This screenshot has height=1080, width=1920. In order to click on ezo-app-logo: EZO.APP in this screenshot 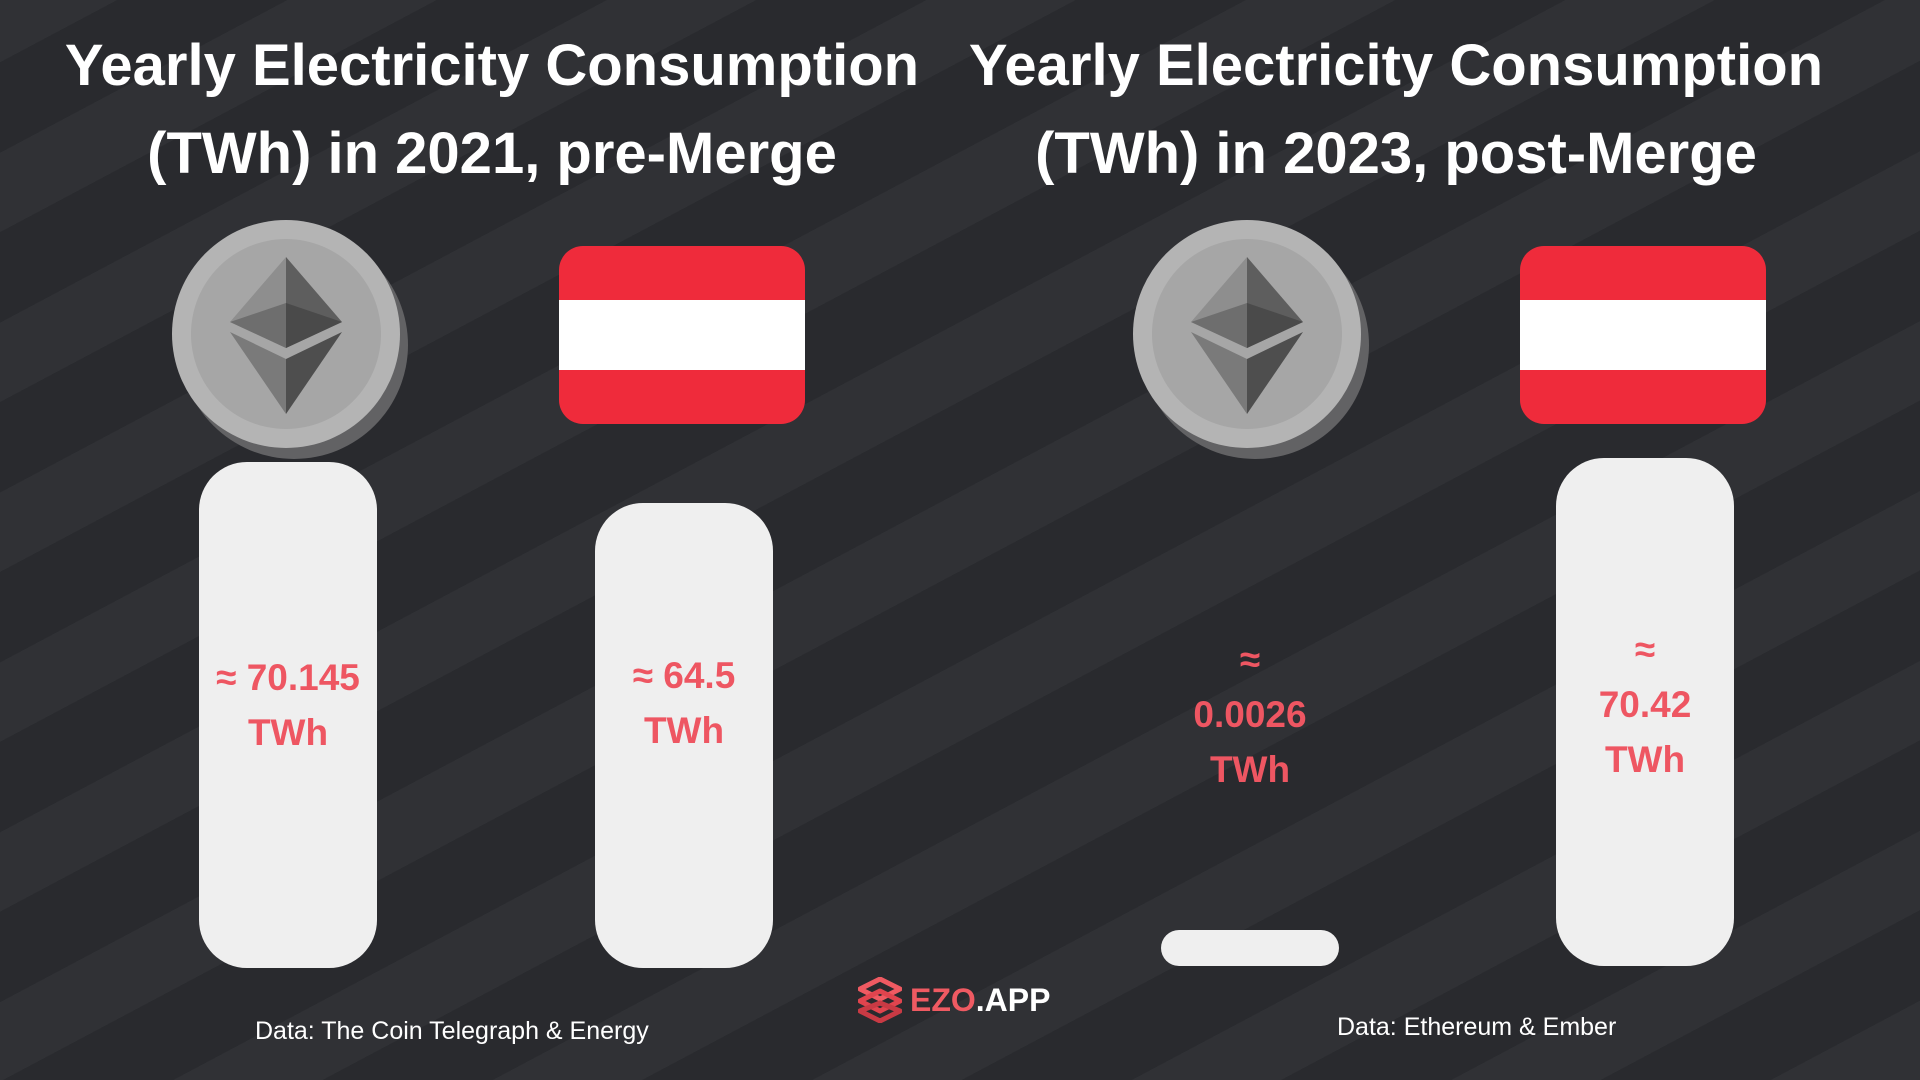, I will do `click(954, 1000)`.